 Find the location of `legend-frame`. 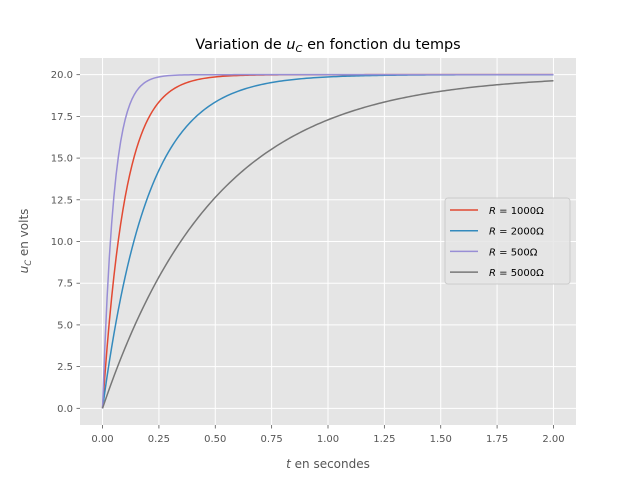

legend-frame is located at coordinates (507, 241).